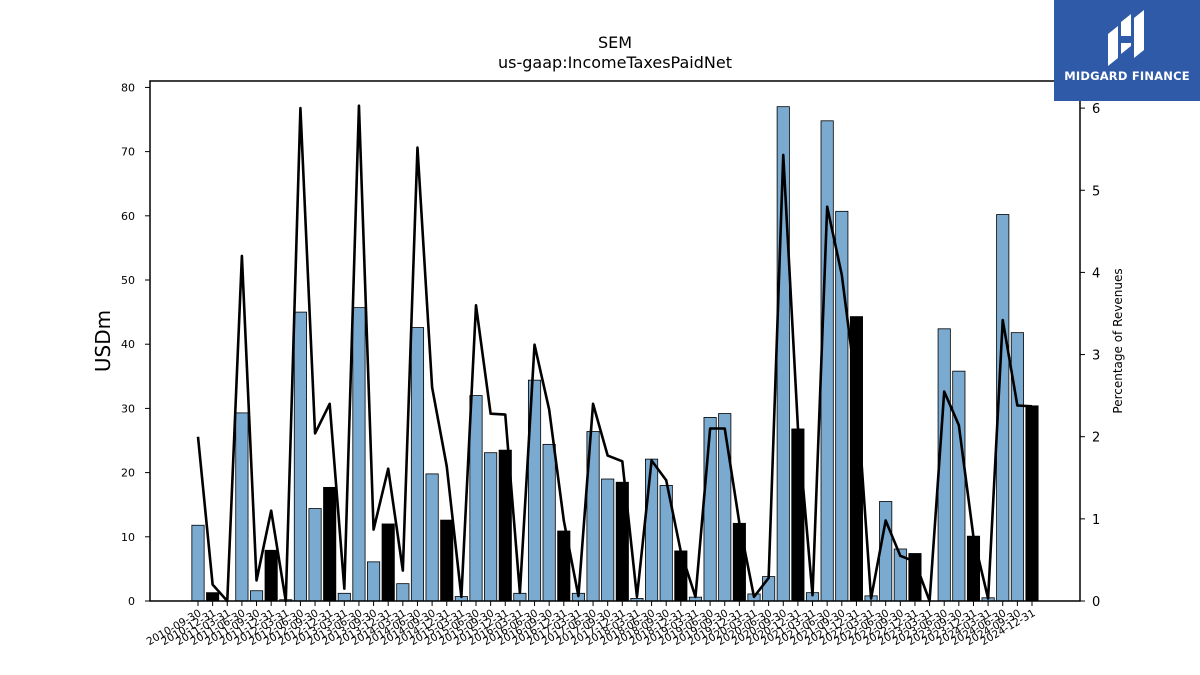 The width and height of the screenshot is (1200, 675). What do you see at coordinates (1096, 191) in the screenshot?
I see `y2-tick-label: 5` at bounding box center [1096, 191].